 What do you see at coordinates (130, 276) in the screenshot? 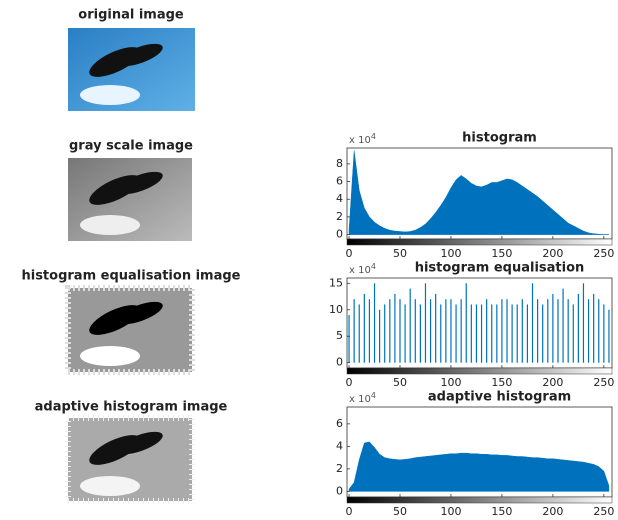
I see `image-title: histogram equalisation image` at bounding box center [130, 276].